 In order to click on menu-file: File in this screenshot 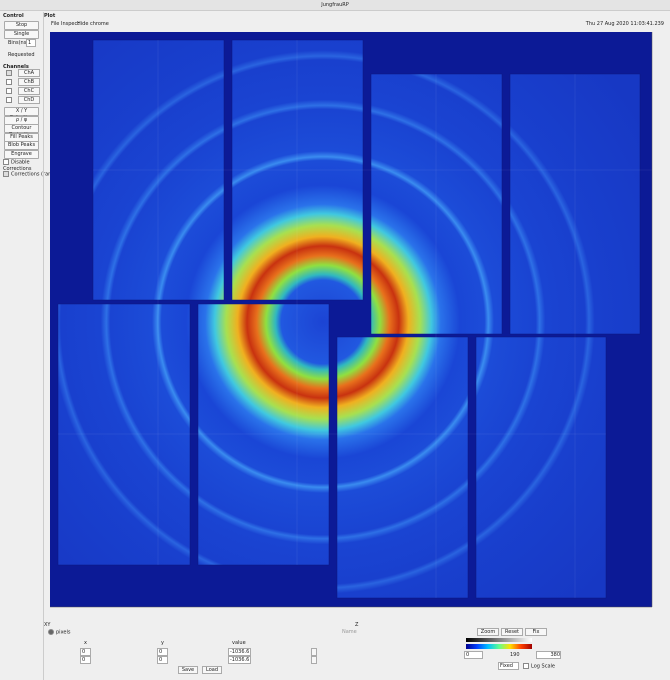, I will do `click(55, 24)`.